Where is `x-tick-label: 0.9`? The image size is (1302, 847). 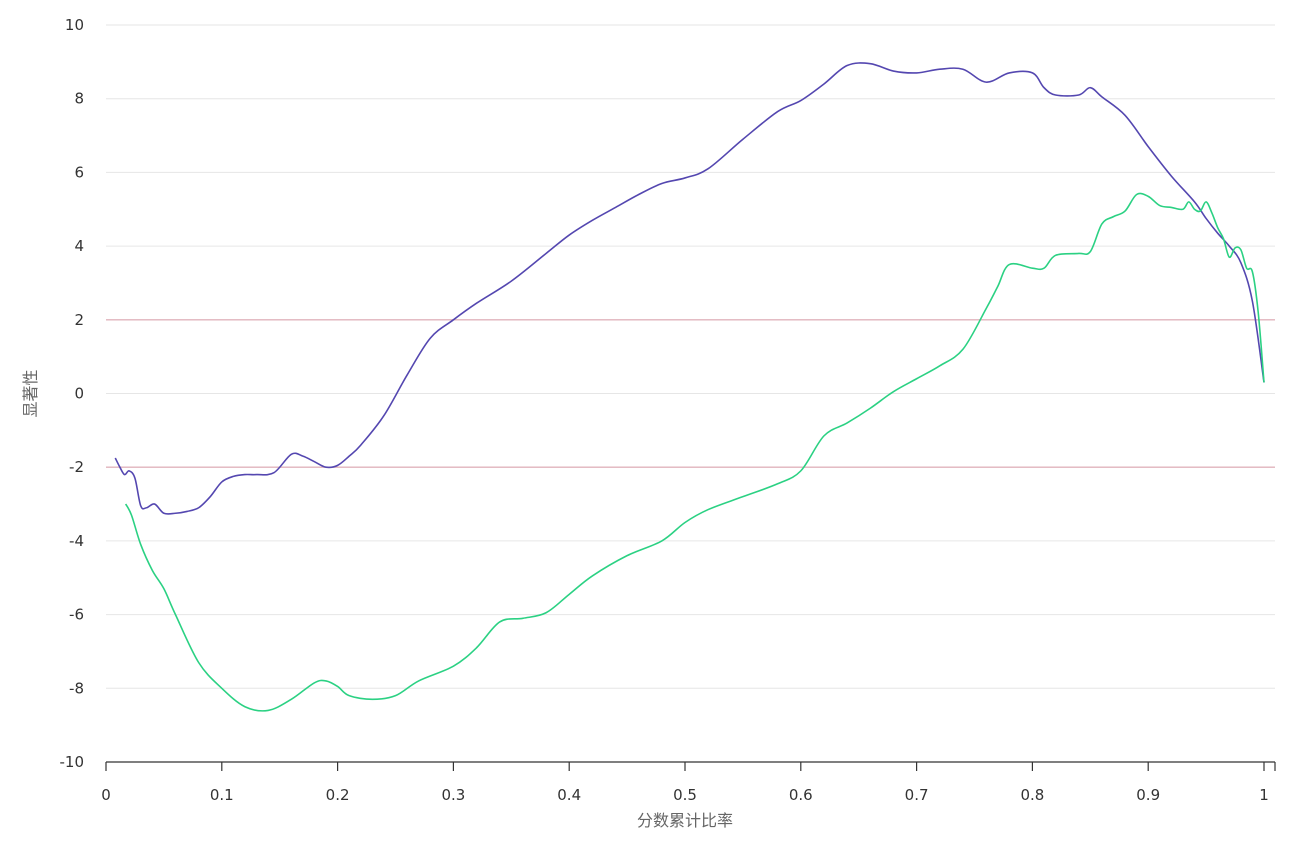
x-tick-label: 0.9 is located at coordinates (1148, 795).